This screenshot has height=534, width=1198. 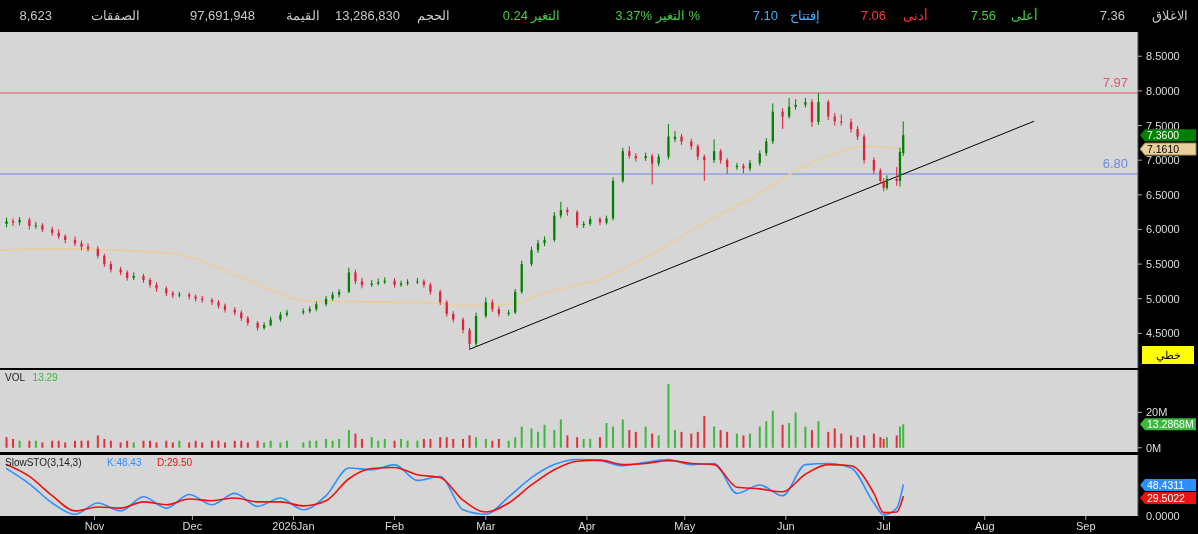 I want to click on y-tick-label: 5.0000, so click(x=1163, y=298).